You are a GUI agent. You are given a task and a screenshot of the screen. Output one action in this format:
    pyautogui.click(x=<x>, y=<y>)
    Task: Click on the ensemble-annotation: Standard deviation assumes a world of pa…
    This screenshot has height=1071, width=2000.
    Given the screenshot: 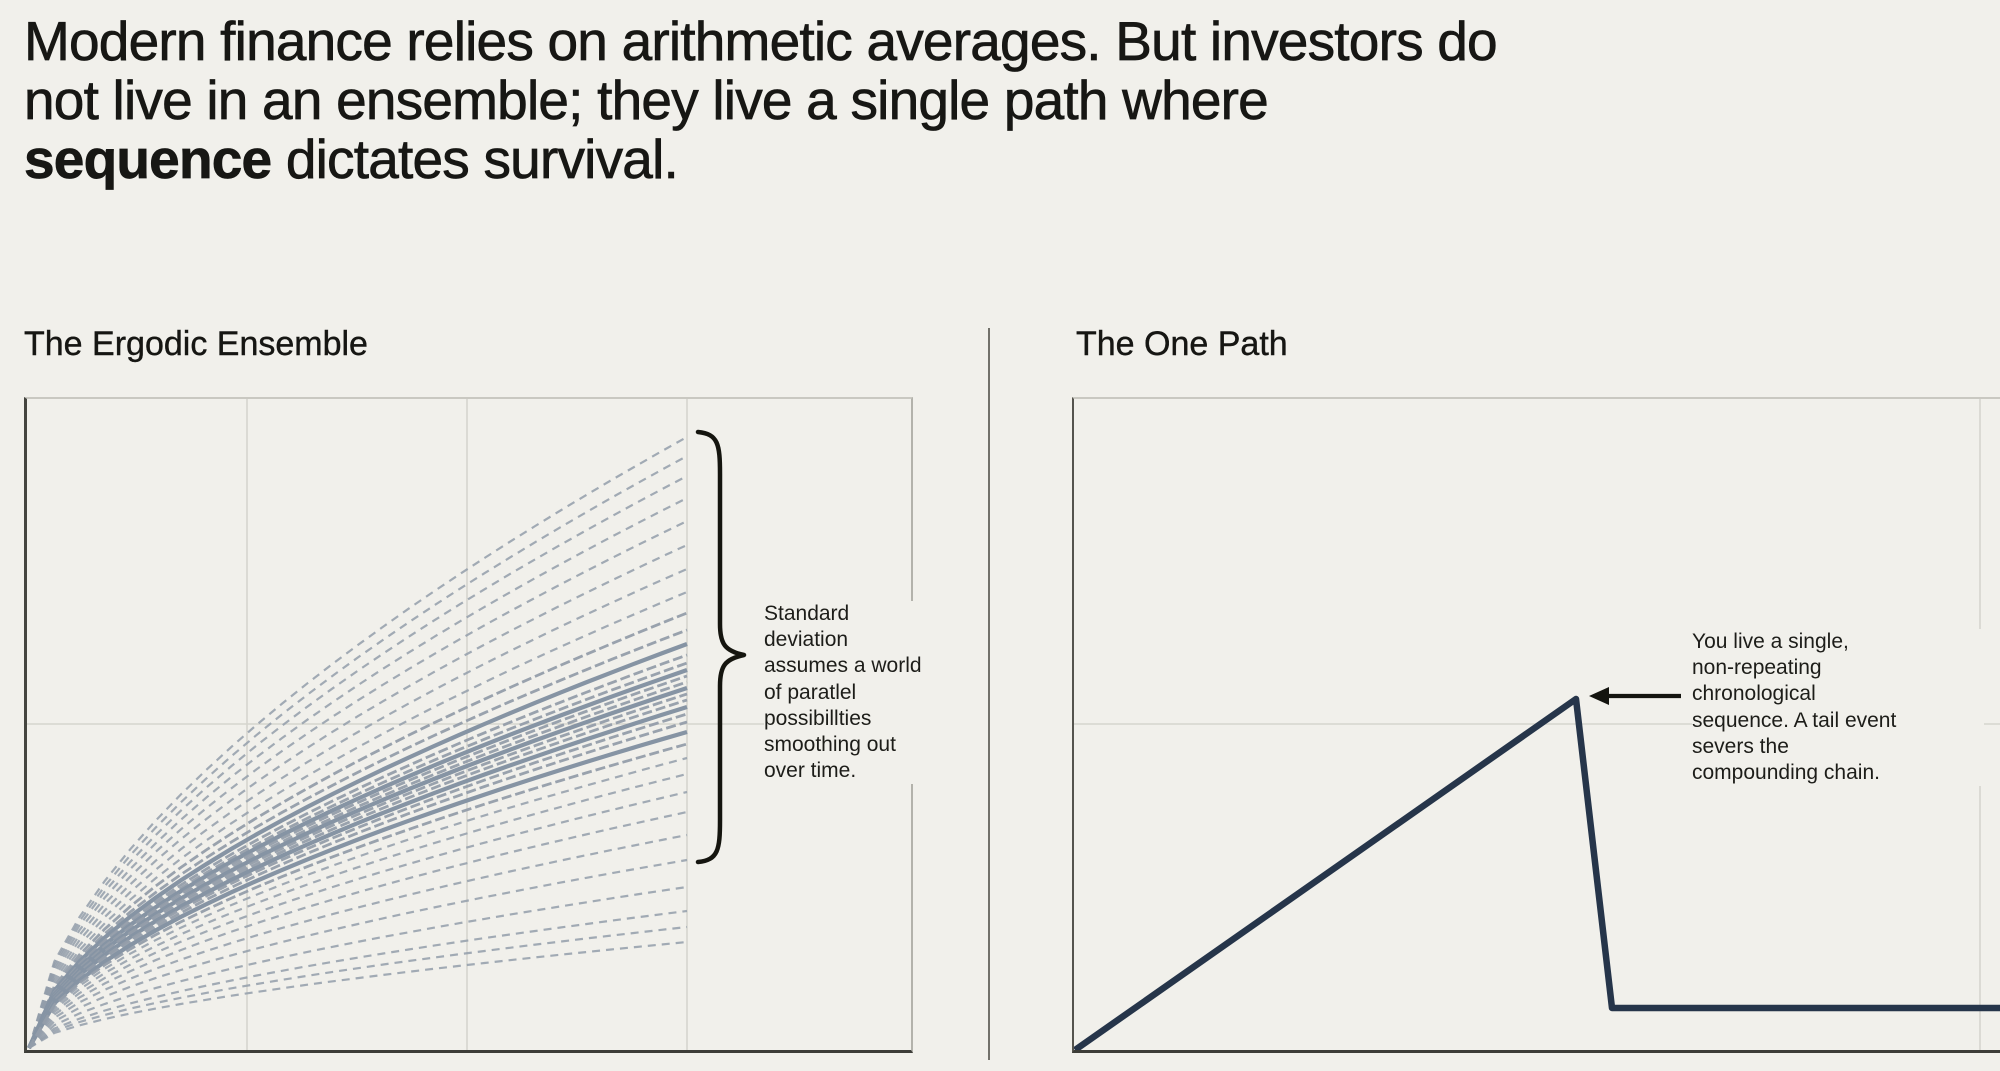 What is the action you would take?
    pyautogui.click(x=855, y=693)
    